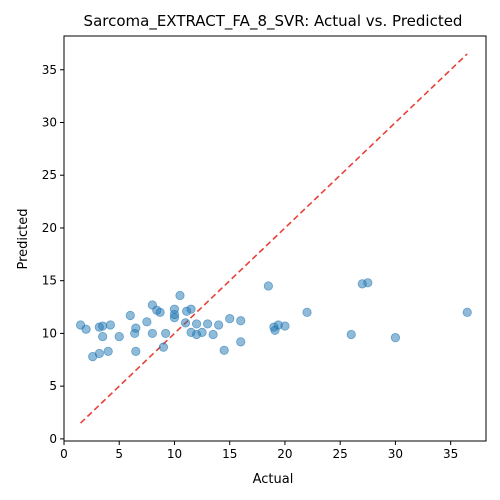 The width and height of the screenshot is (500, 500). I want to click on y-tick-label: 10, so click(49, 333).